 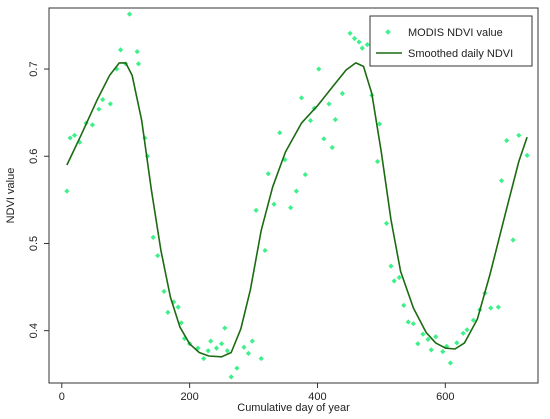 I want to click on y-tick-label: 0.5, so click(x=34, y=243).